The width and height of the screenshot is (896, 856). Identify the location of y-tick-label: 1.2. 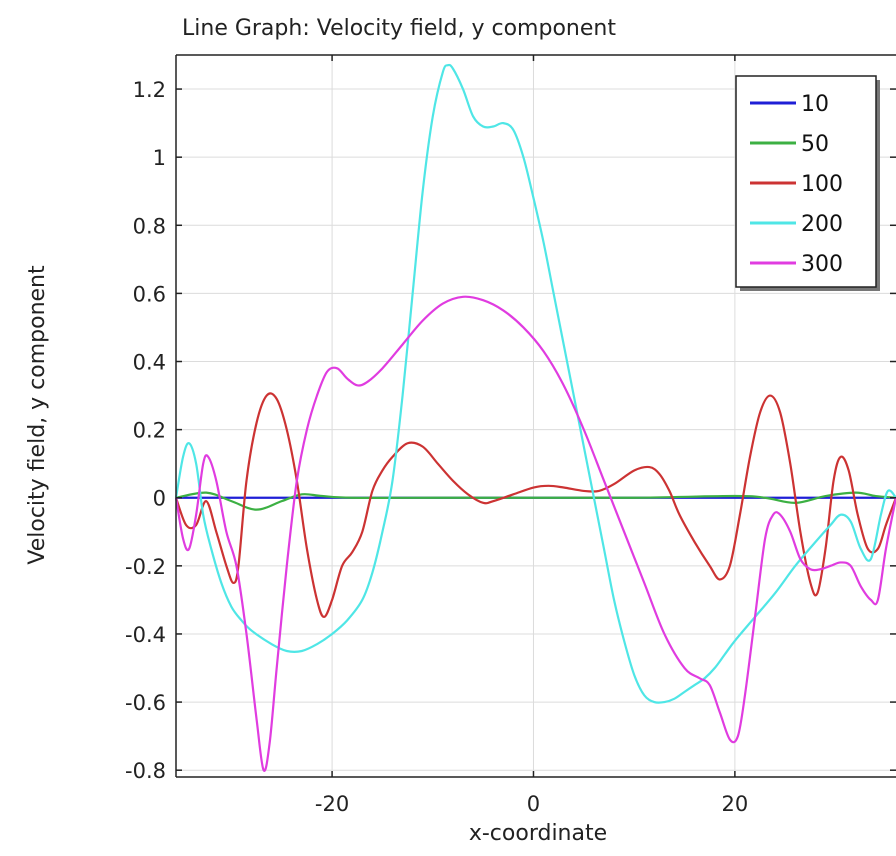
(149, 90).